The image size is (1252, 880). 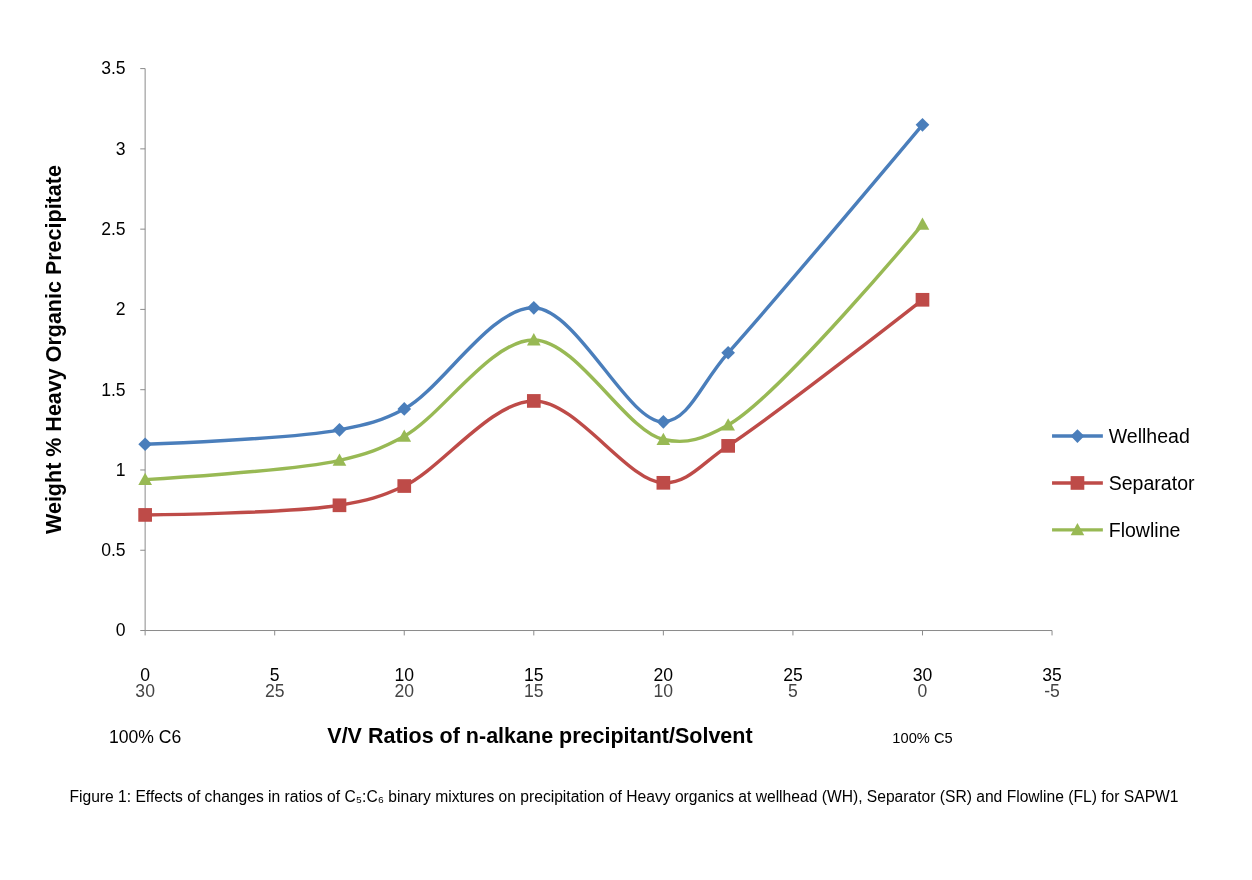 What do you see at coordinates (274, 690) in the screenshot?
I see `x2-tick-label: 25` at bounding box center [274, 690].